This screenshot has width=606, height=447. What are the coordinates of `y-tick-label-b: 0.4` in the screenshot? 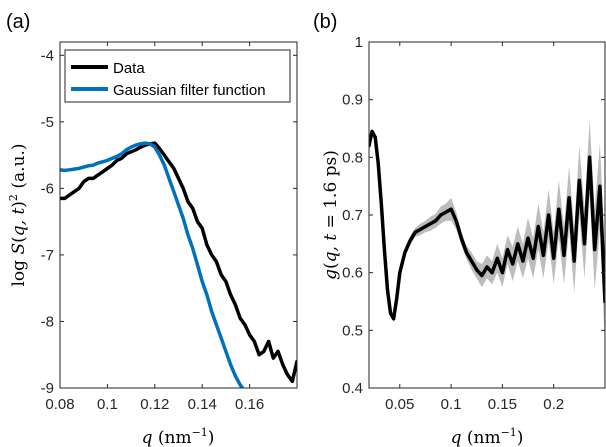 It's located at (352, 388).